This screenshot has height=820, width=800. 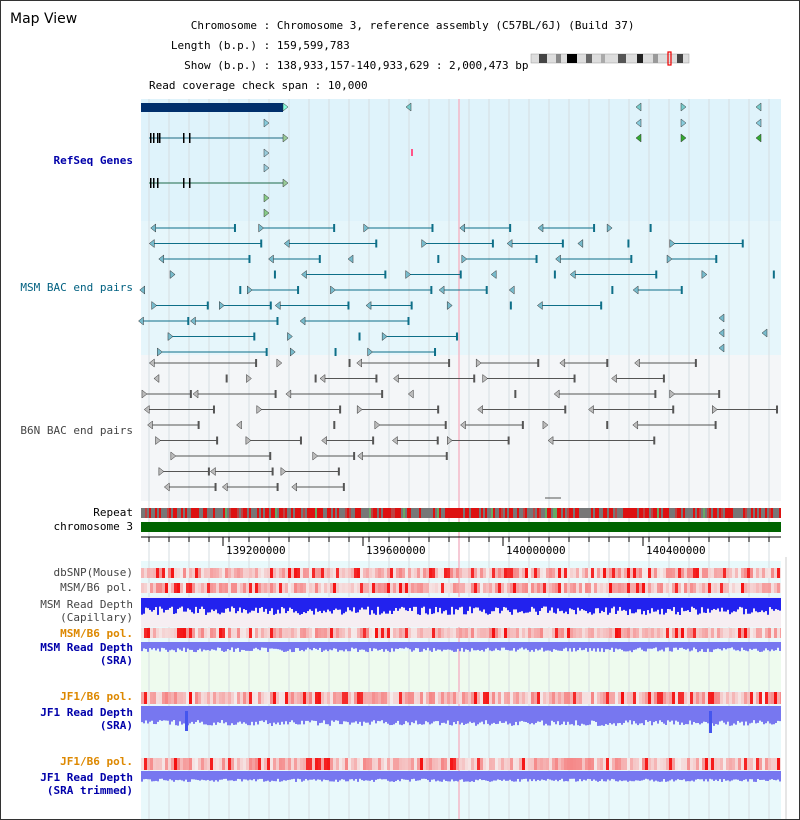 What do you see at coordinates (93, 160) in the screenshot?
I see `track-label-refseq: RefSeq Genes` at bounding box center [93, 160].